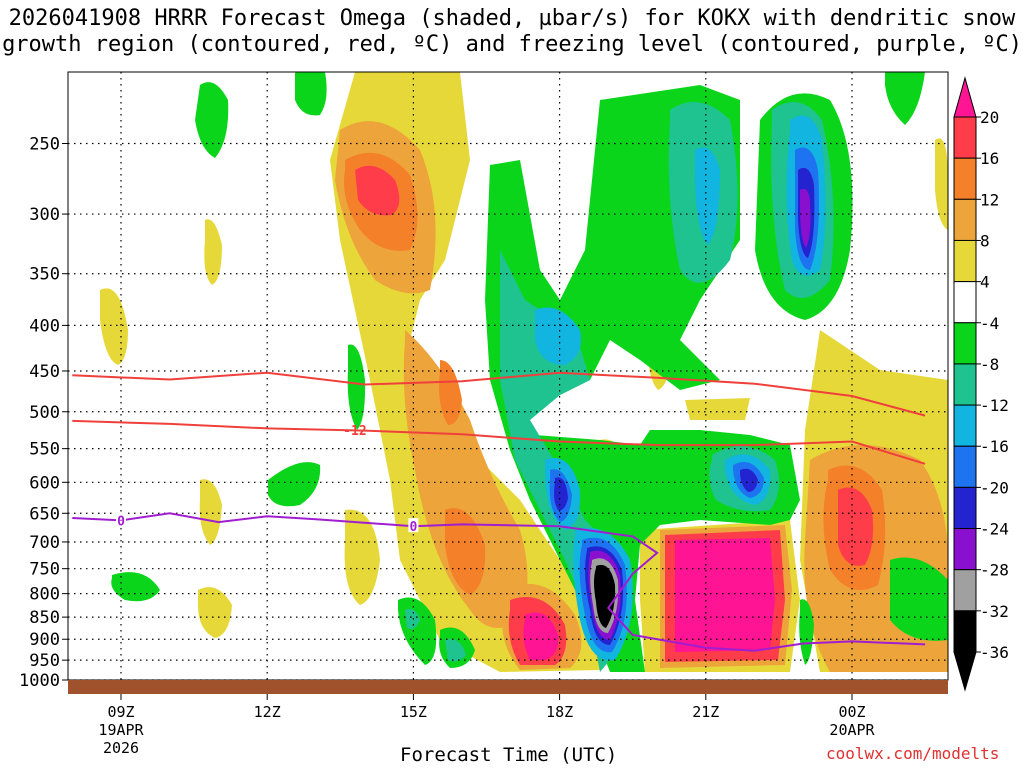 The image size is (1024, 768). Describe the element at coordinates (989, 199) in the screenshot. I see `colorbar-label: 12` at that location.